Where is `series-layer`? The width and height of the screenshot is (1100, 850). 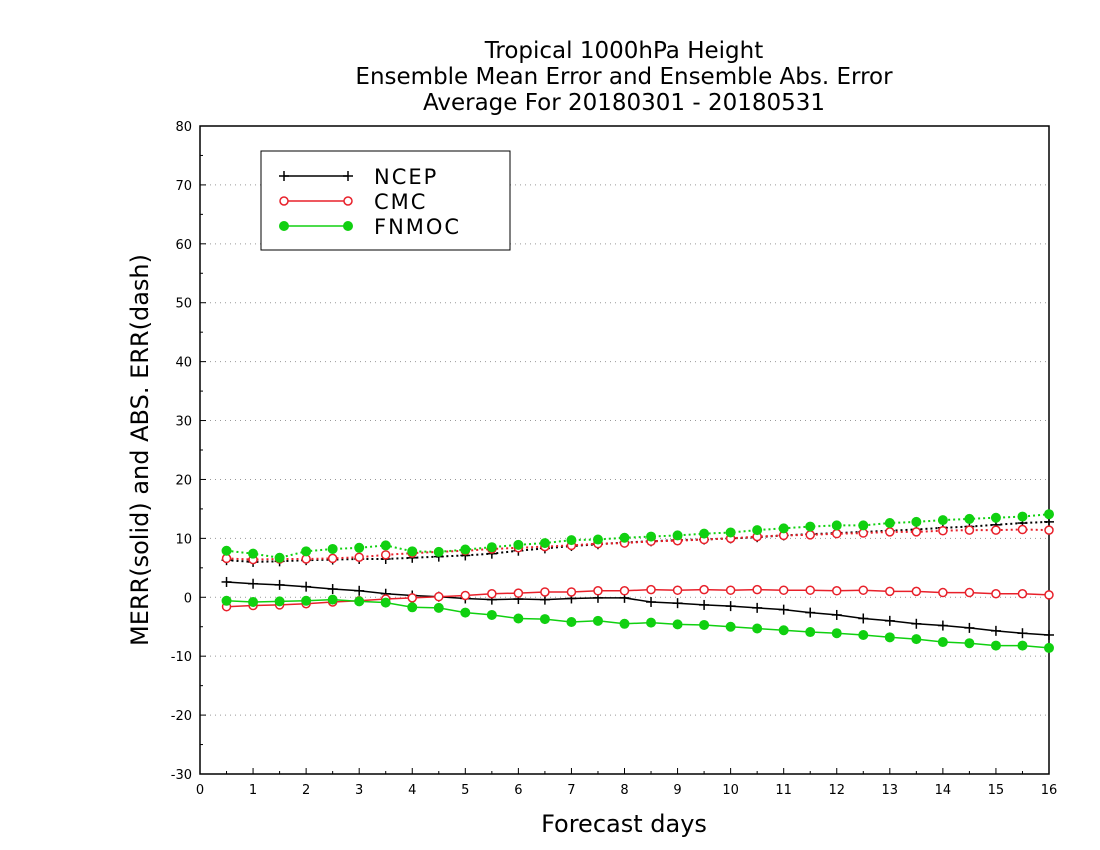 series-layer is located at coordinates (637, 581).